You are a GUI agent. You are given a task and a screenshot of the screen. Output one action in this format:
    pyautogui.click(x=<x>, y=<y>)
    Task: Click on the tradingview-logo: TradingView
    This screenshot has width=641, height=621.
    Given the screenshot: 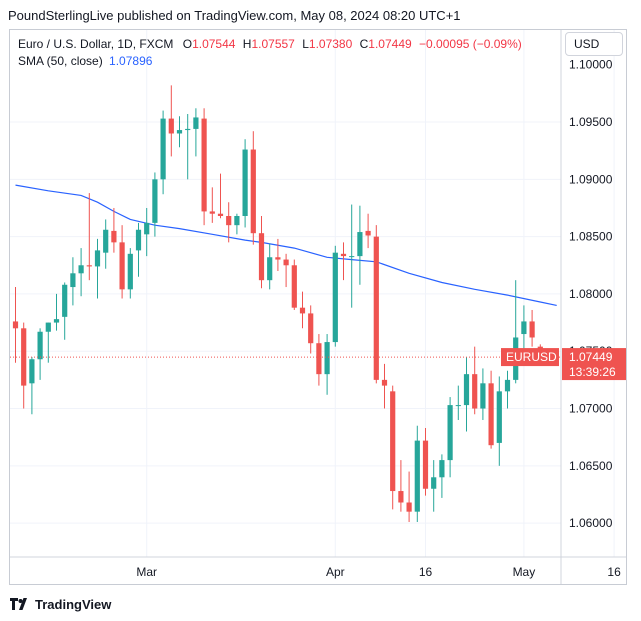 What is the action you would take?
    pyautogui.click(x=60, y=605)
    